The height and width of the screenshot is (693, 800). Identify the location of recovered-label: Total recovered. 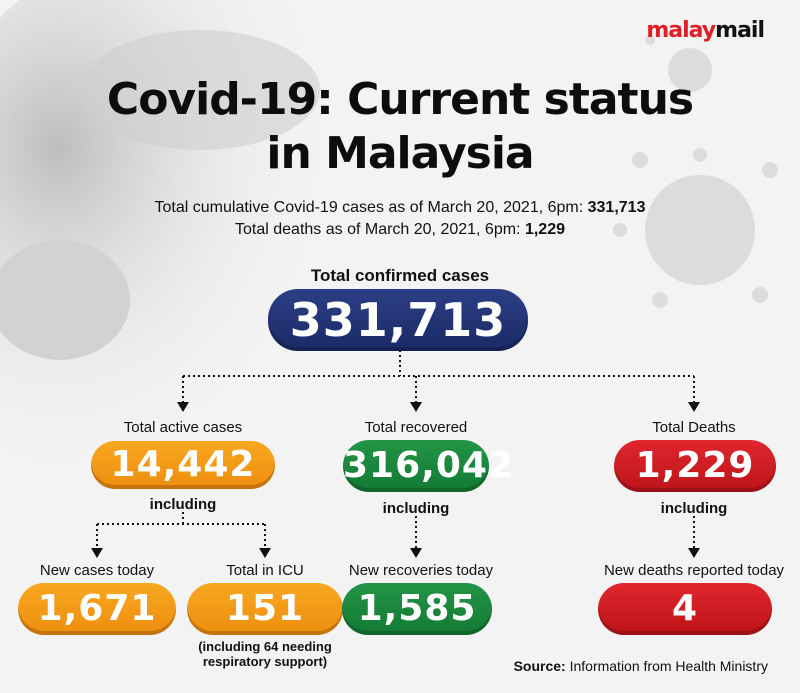
(416, 427).